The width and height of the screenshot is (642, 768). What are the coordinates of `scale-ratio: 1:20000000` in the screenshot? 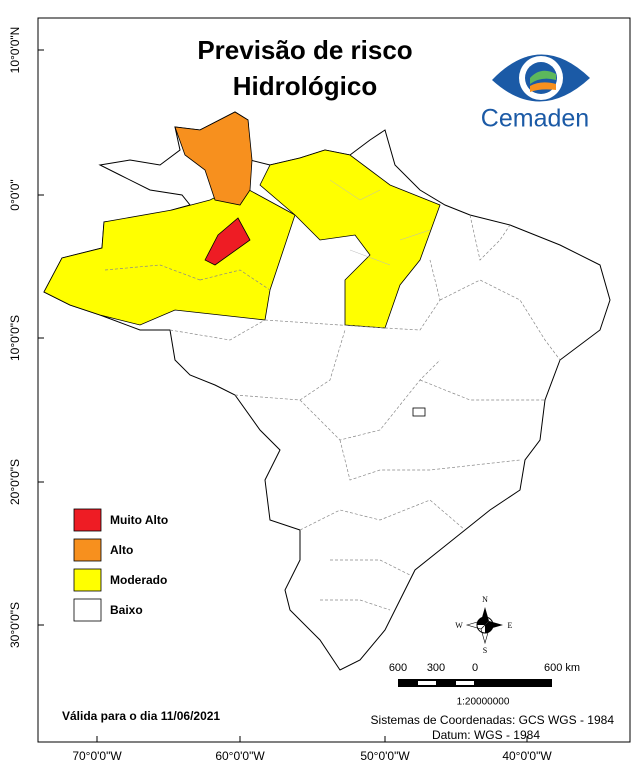 It's located at (483, 702).